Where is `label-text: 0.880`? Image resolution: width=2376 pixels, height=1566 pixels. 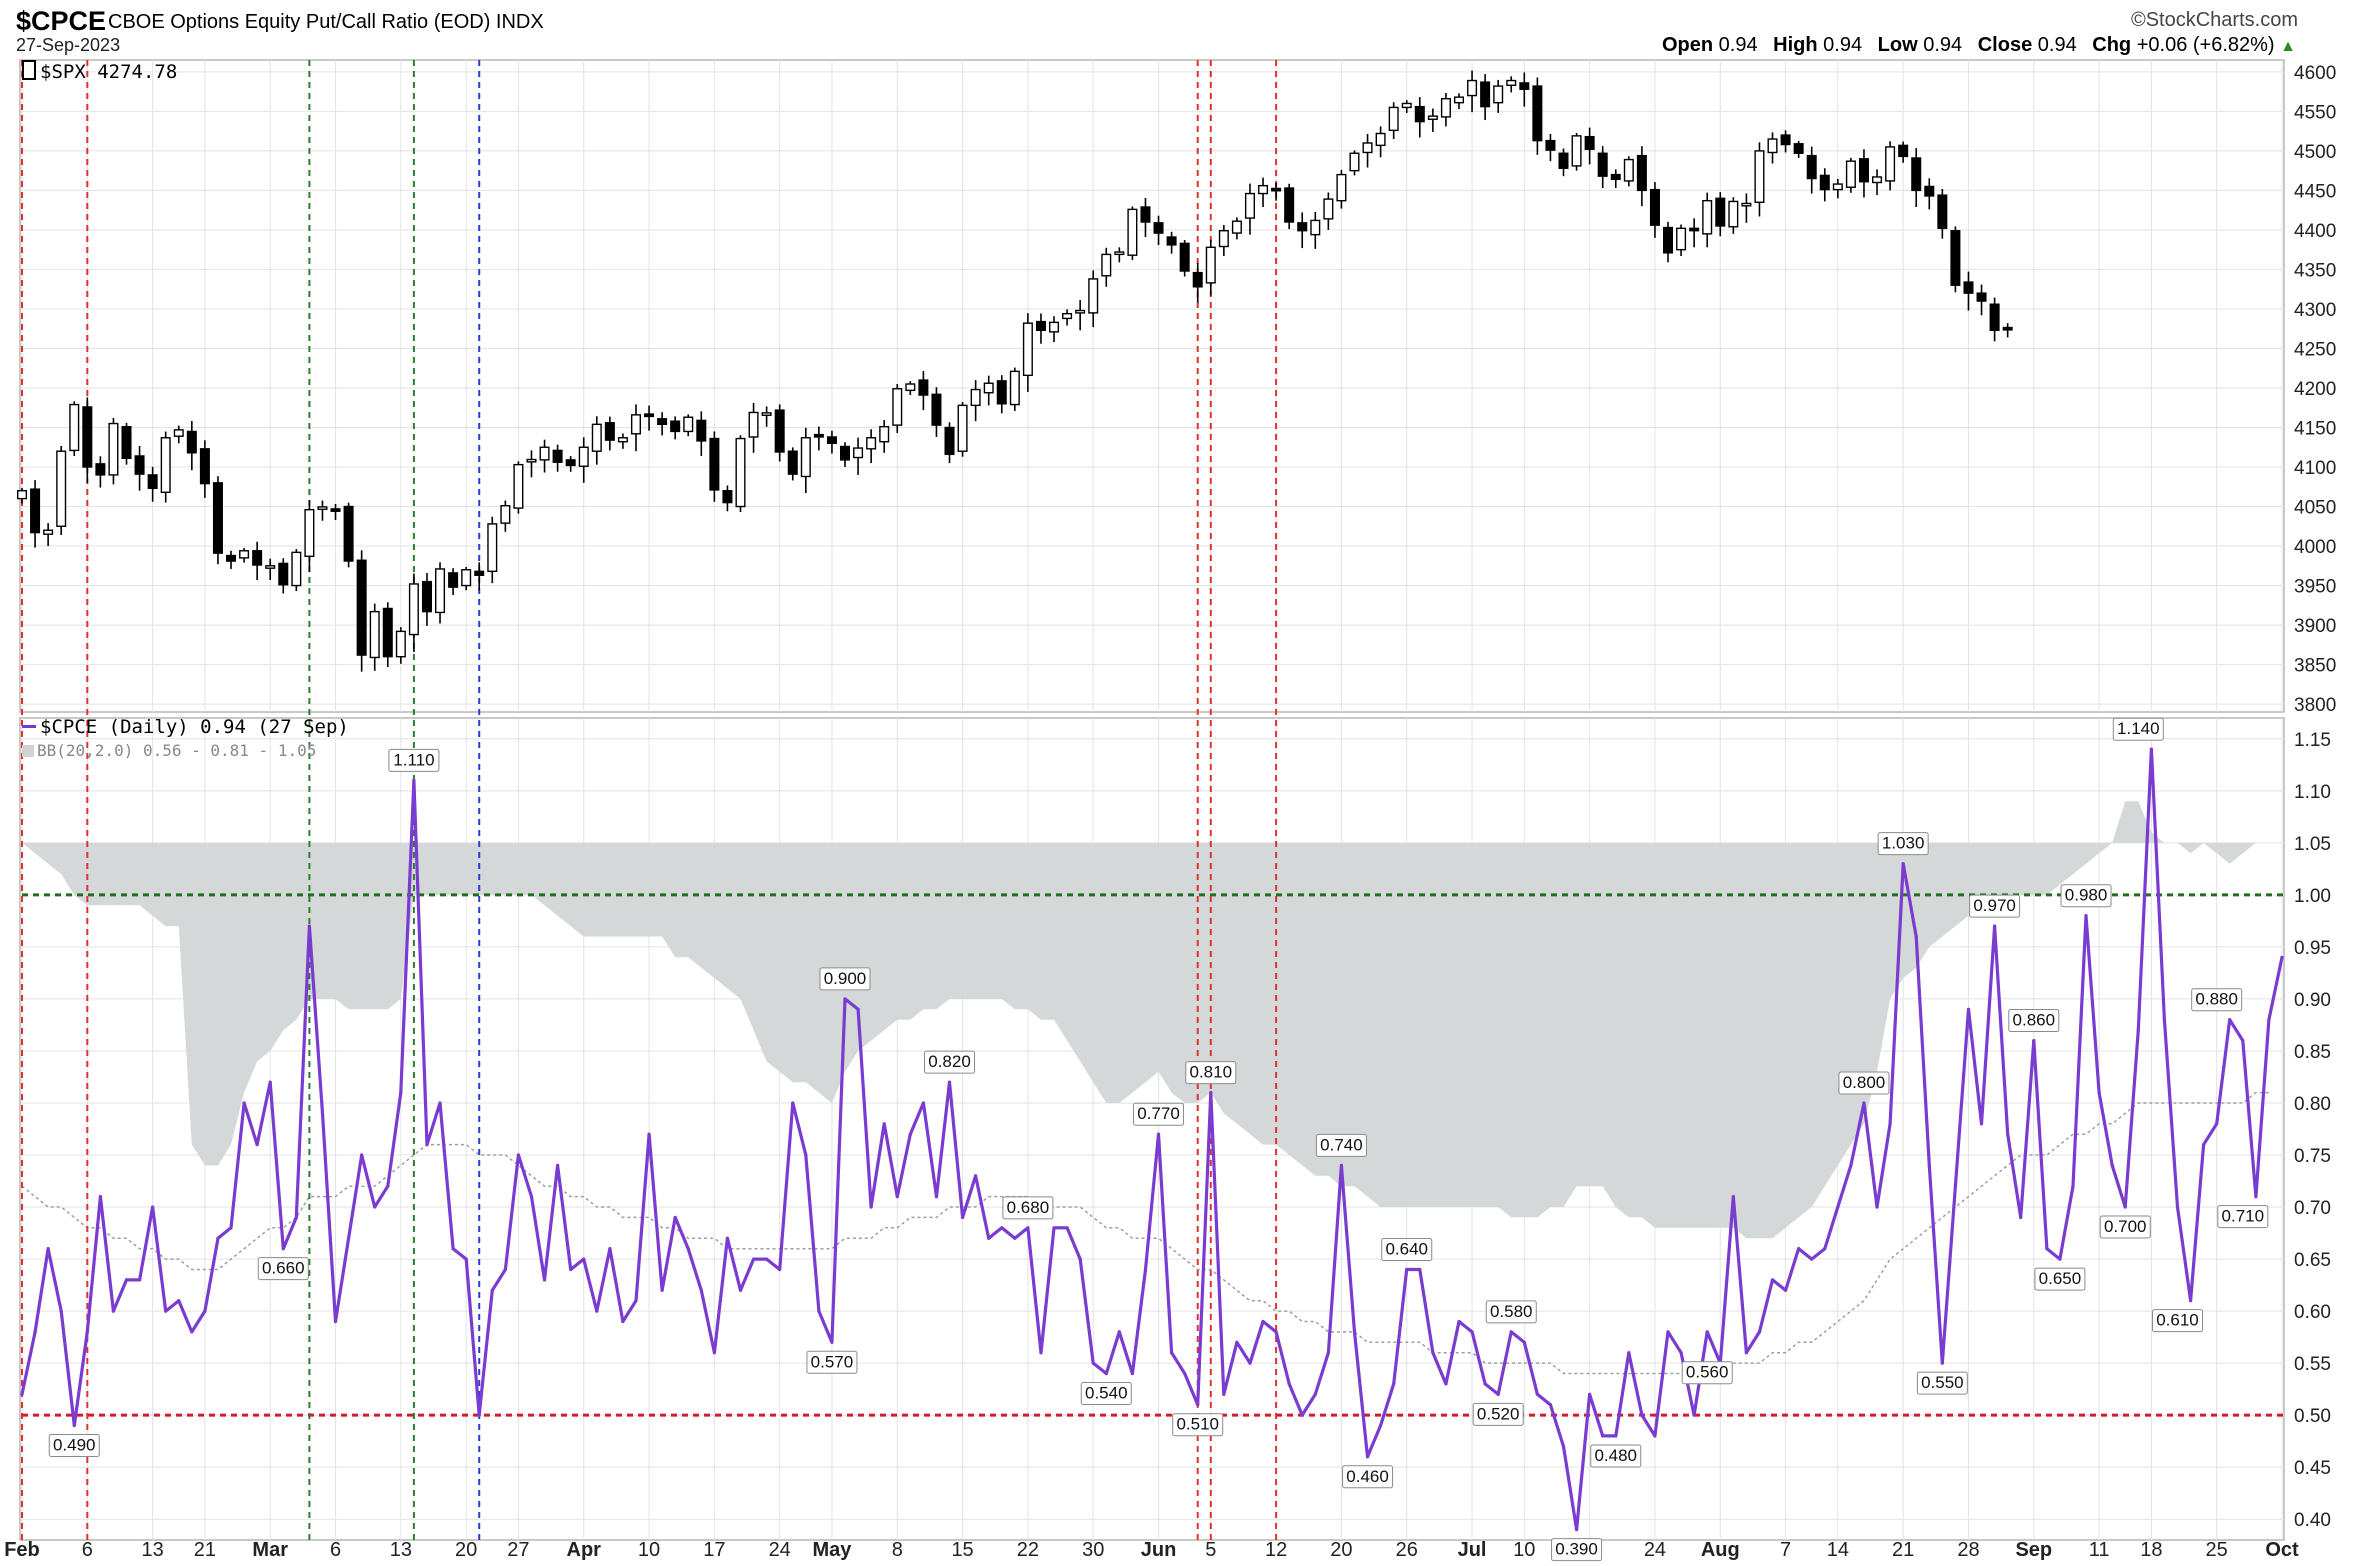 label-text: 0.880 is located at coordinates (2216, 999).